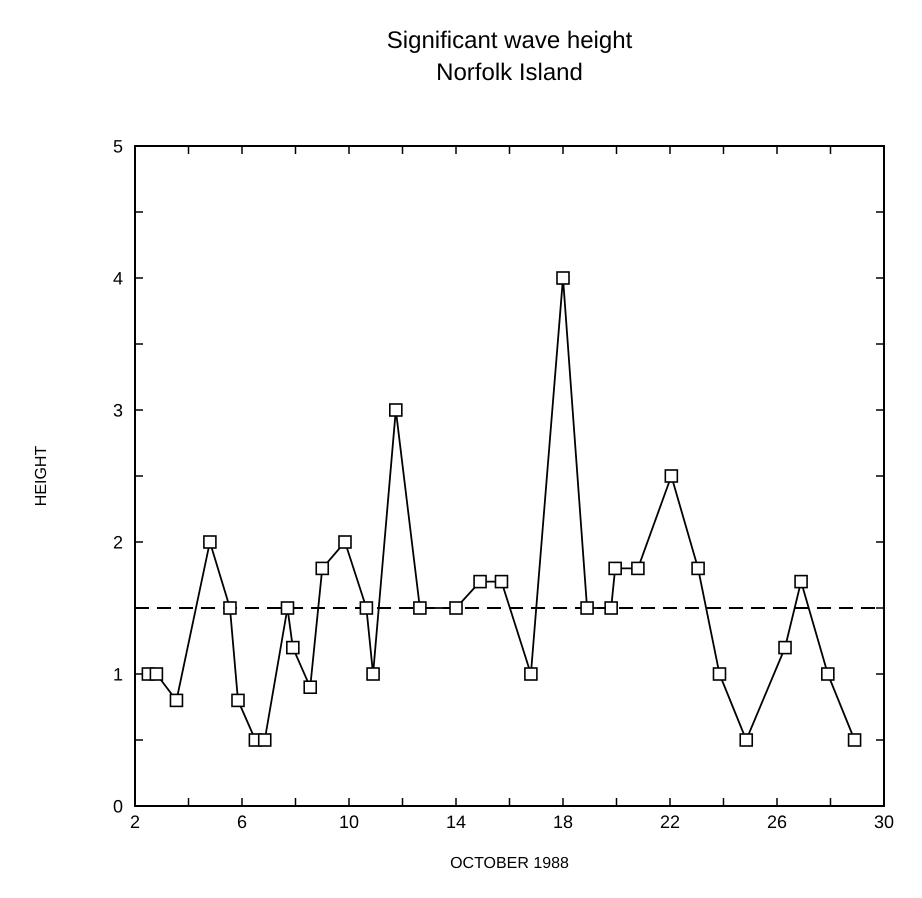 This screenshot has width=922, height=898. What do you see at coordinates (670, 822) in the screenshot?
I see `x-tick-label: 22` at bounding box center [670, 822].